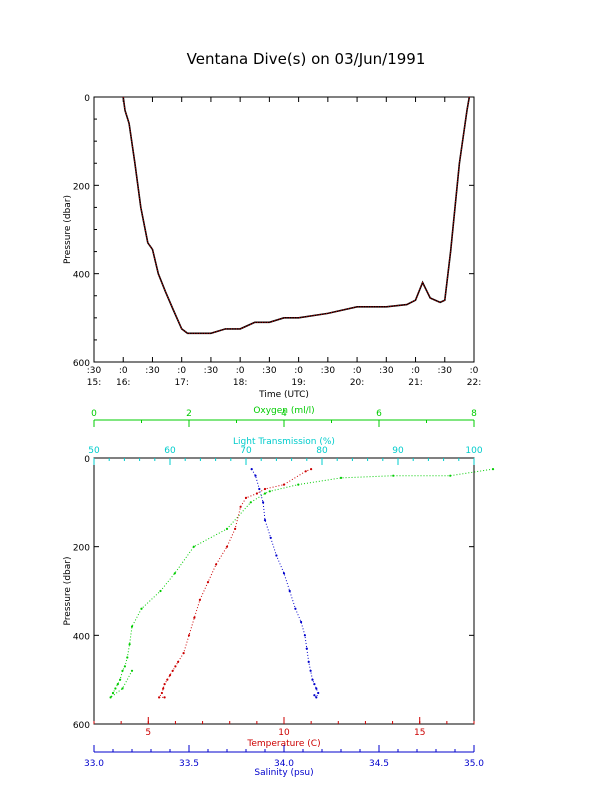  Describe the element at coordinates (284, 442) in the screenshot. I see `light-transmission-axis-title: Light Transmission (%)` at that location.